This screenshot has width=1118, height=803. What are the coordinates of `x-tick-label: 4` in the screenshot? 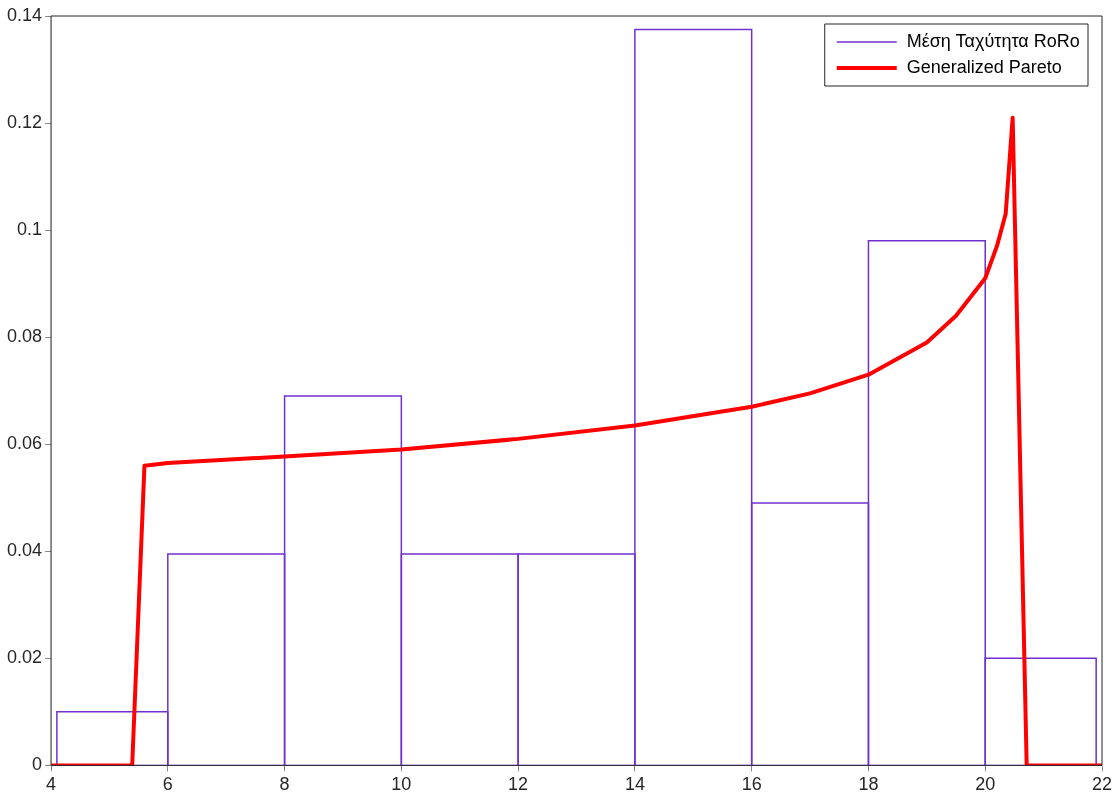 It's located at (51, 784).